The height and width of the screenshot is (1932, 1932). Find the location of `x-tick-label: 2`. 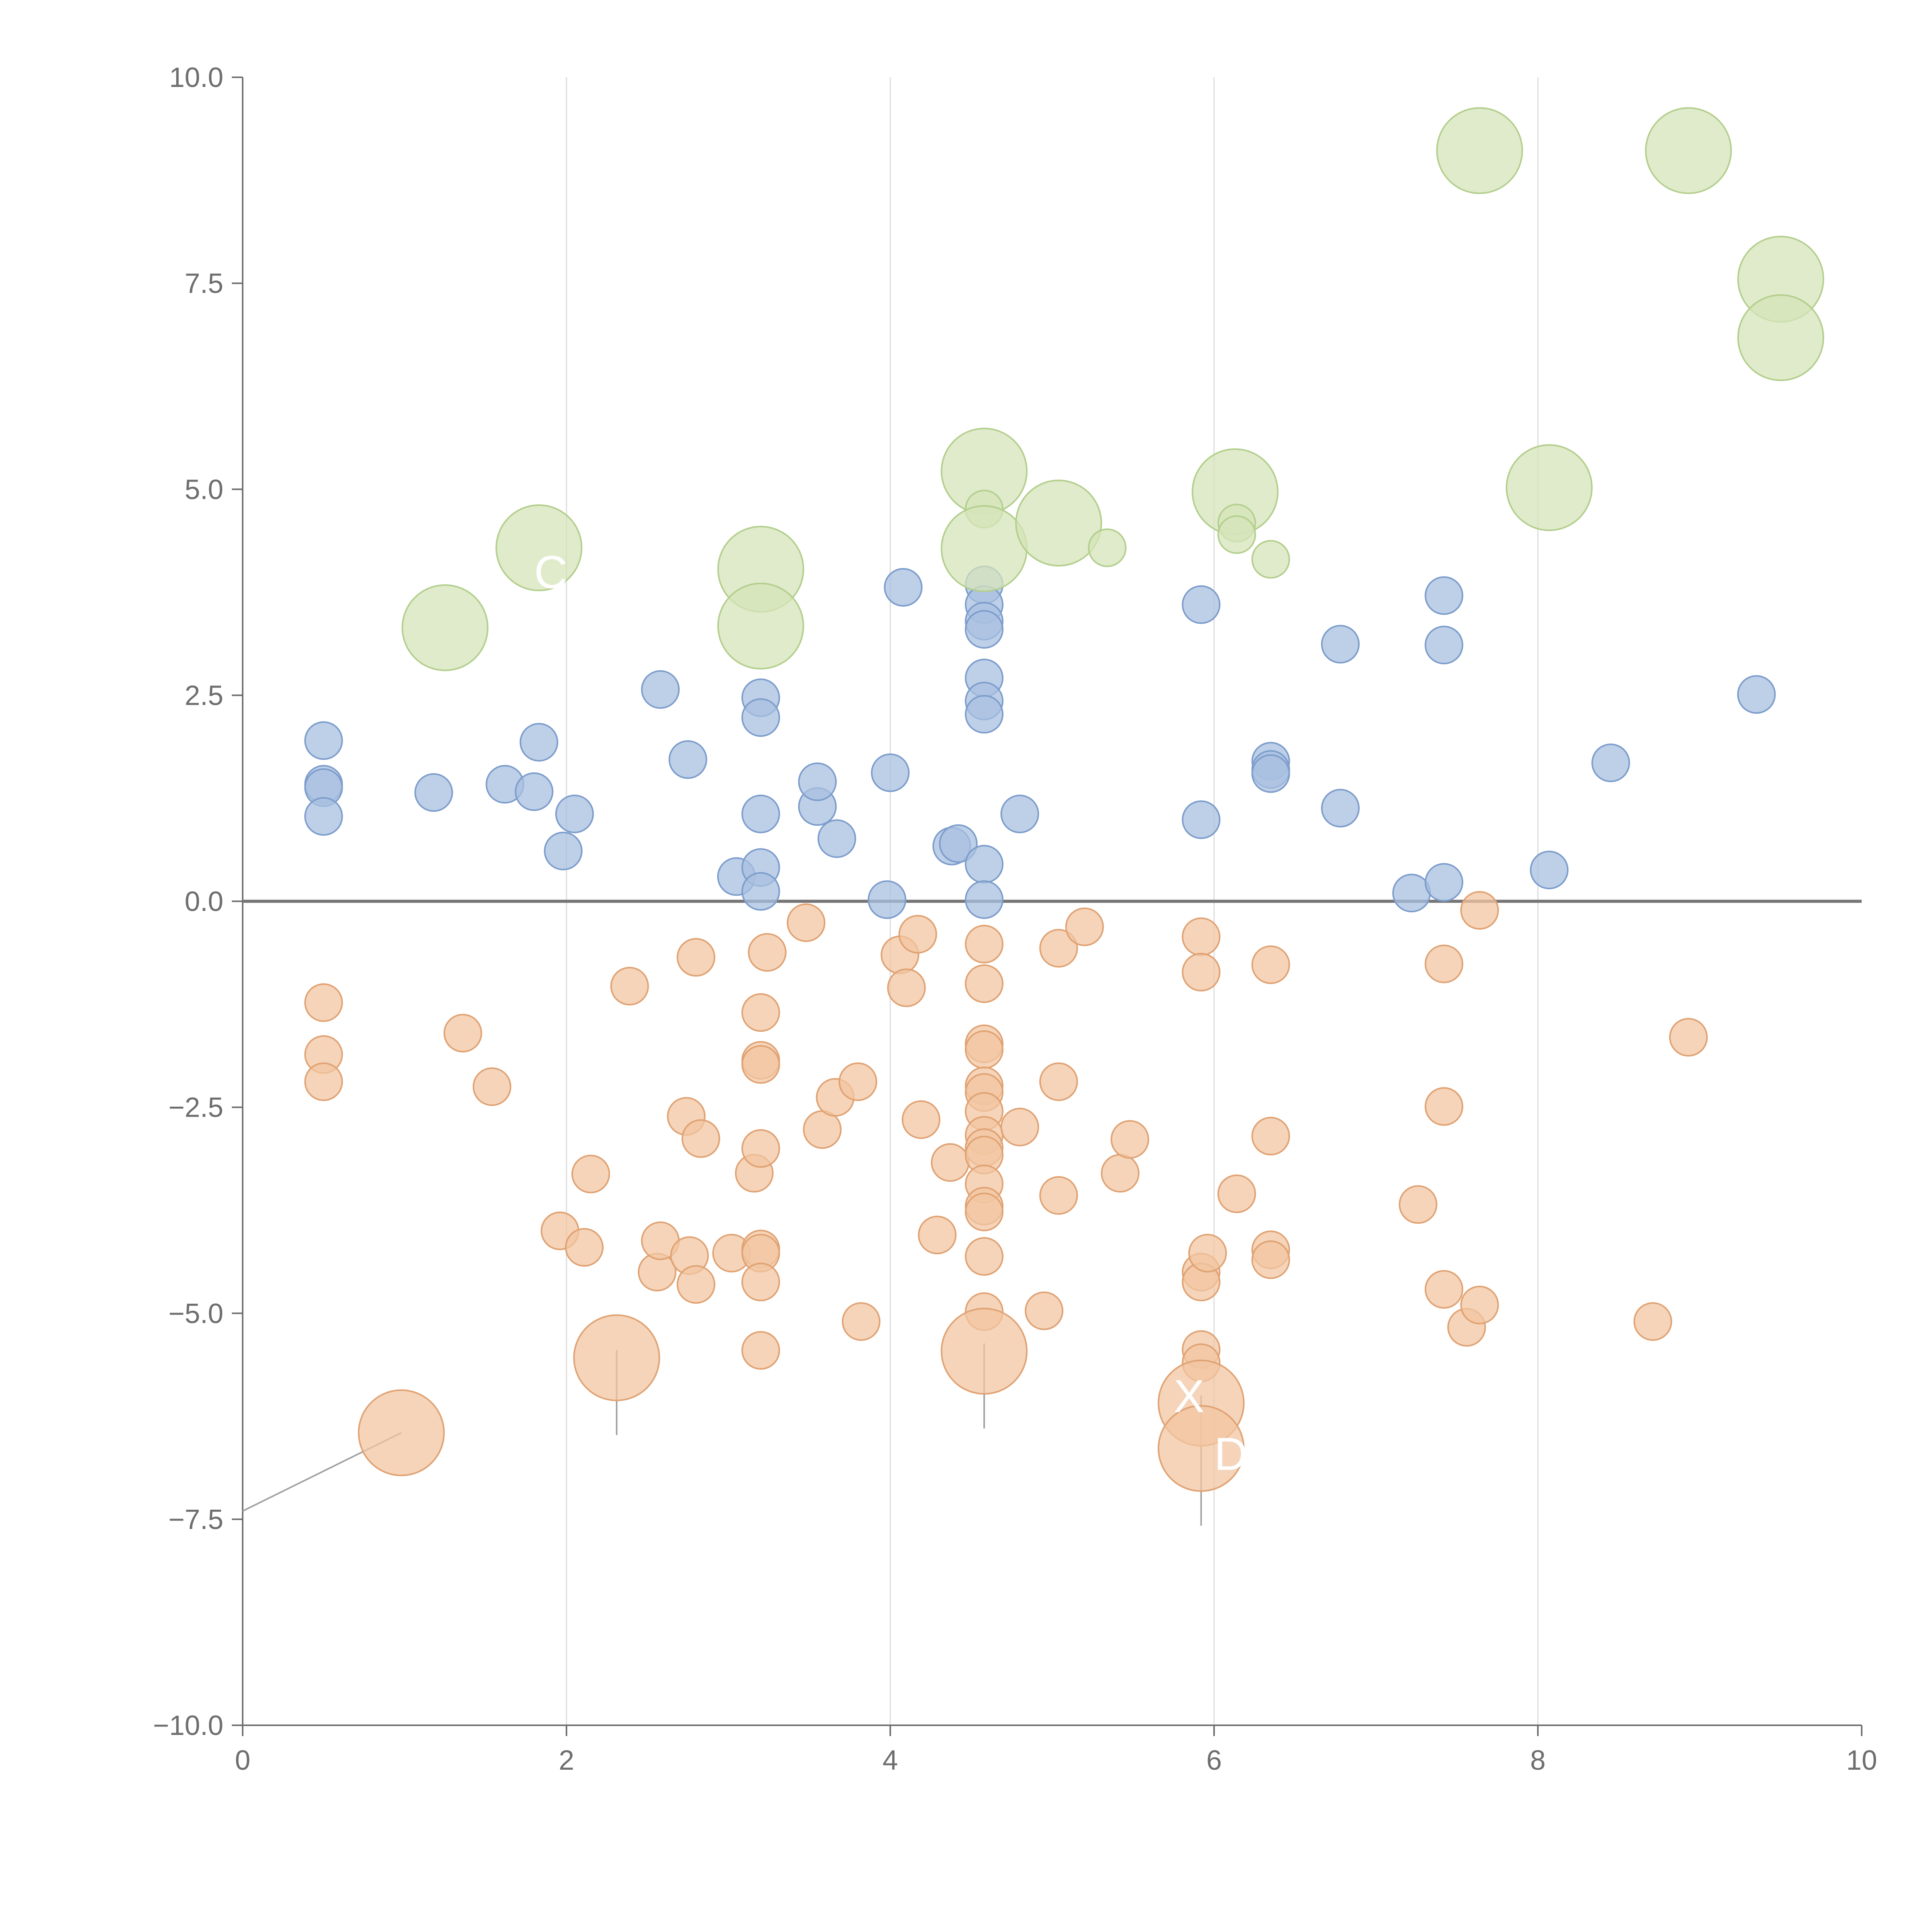

x-tick-label: 2 is located at coordinates (567, 1760).